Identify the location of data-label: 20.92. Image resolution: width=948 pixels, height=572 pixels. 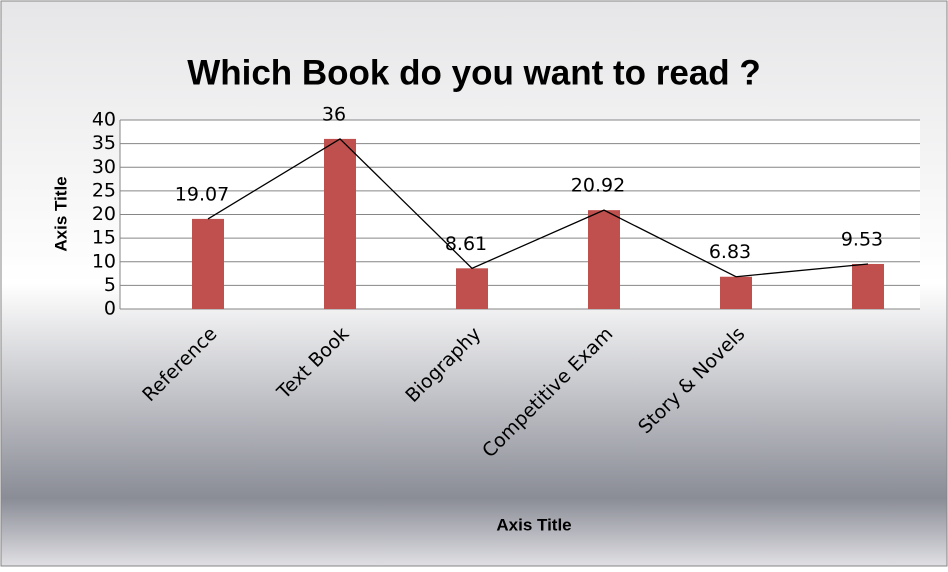
(598, 186).